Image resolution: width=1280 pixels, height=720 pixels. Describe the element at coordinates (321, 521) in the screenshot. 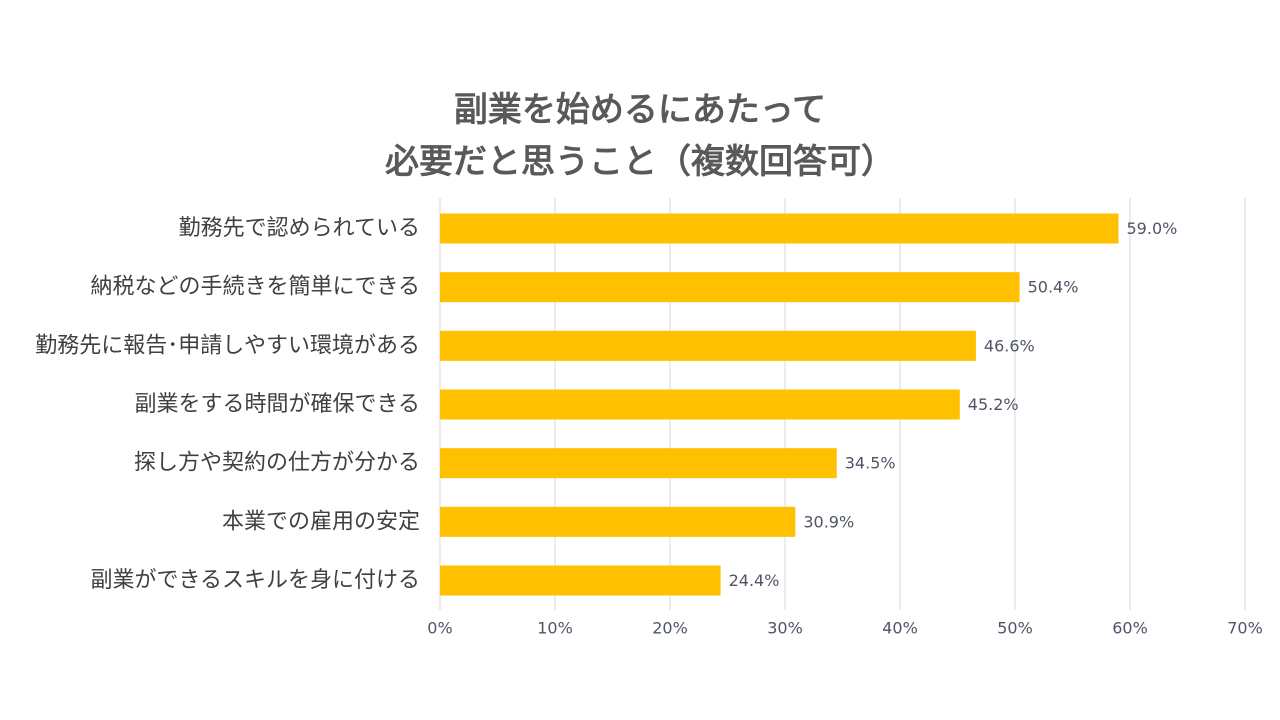

I see `category-label: 本業での雇用の安定` at that location.